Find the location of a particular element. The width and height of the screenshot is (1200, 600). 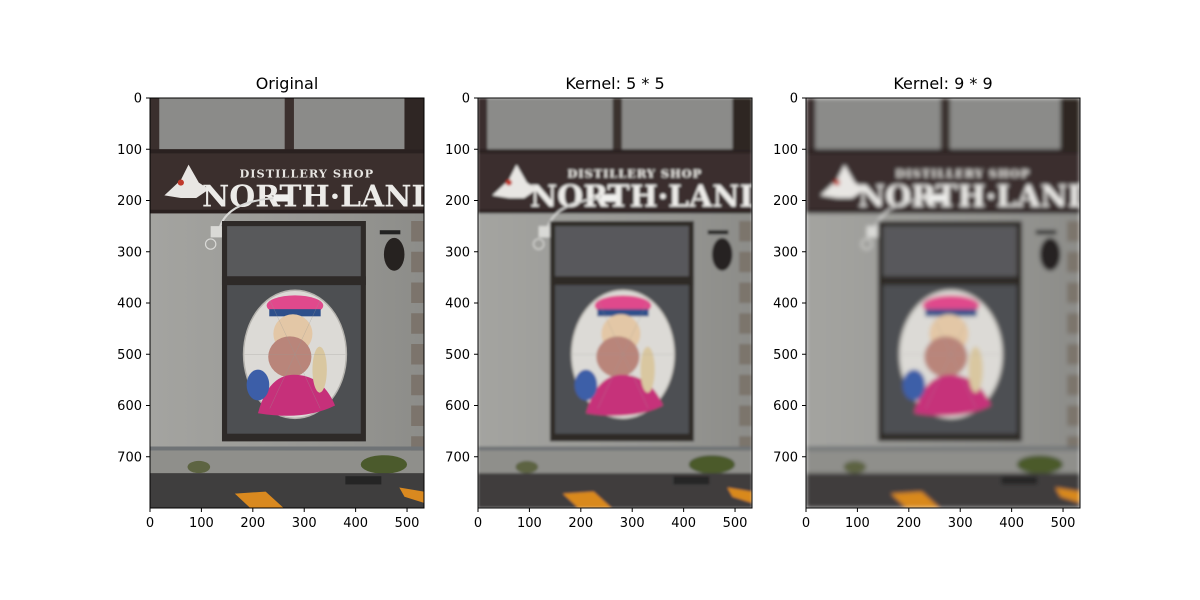

photo-wall-ring is located at coordinates (538, 244).